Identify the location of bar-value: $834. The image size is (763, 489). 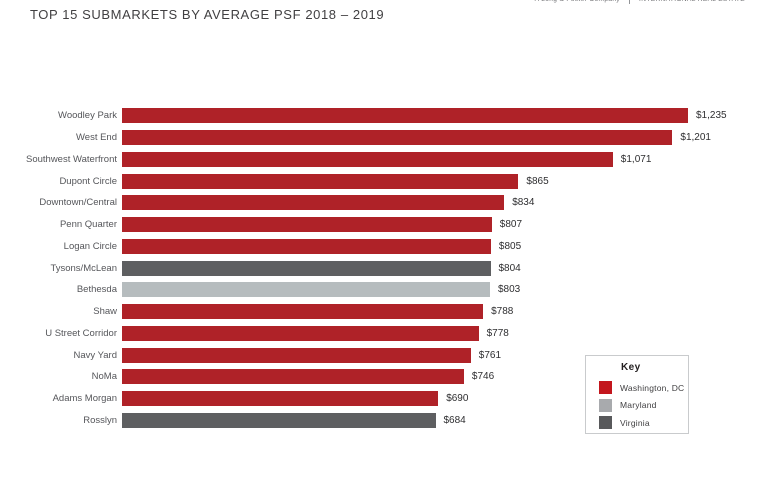
(523, 203).